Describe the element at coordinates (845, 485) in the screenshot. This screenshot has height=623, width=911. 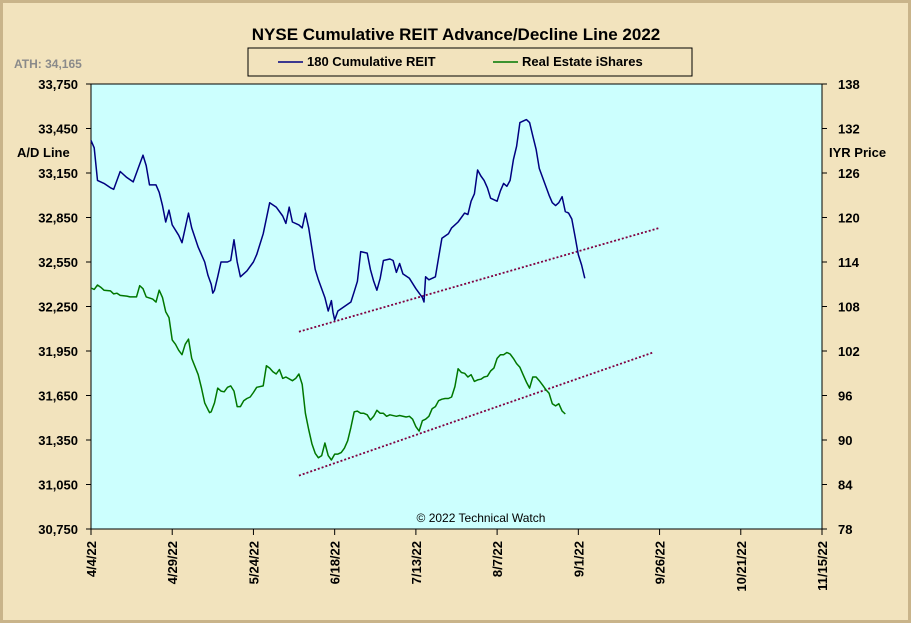
I see `right-tick-label: 84` at that location.